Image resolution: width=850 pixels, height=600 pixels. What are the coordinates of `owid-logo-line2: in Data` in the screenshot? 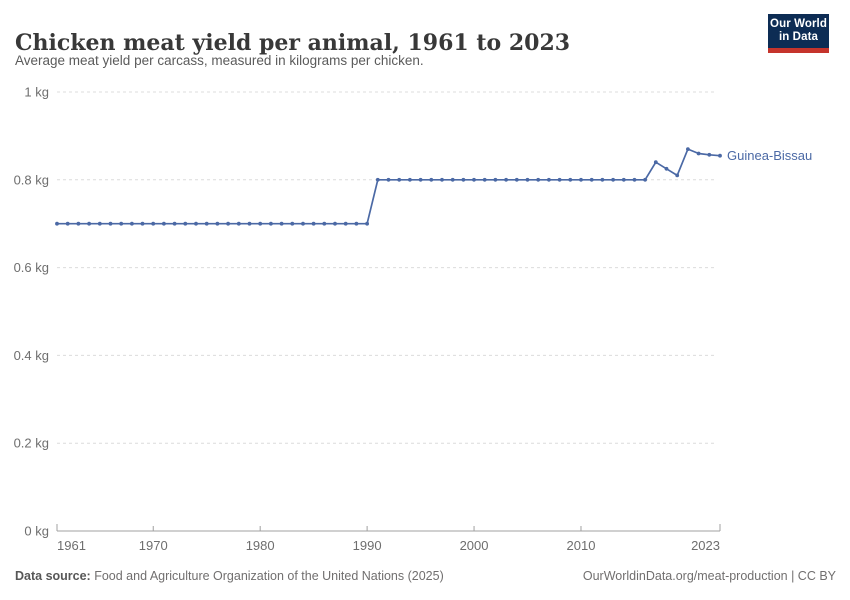 It's located at (798, 37).